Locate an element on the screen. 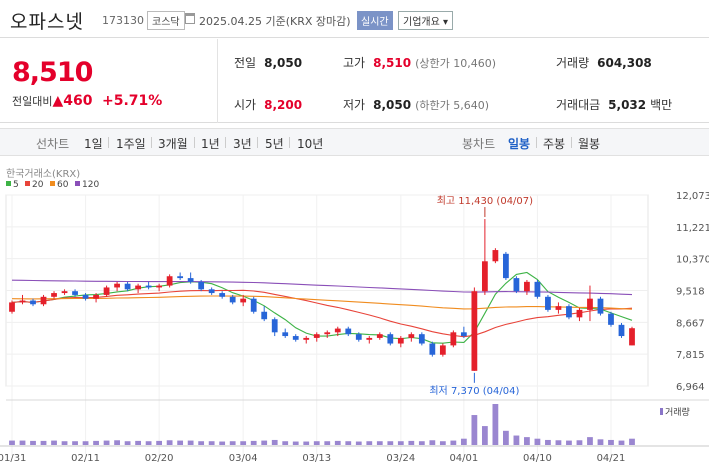 This screenshot has width=709, height=470. tab-3year: 3년 is located at coordinates (242, 144).